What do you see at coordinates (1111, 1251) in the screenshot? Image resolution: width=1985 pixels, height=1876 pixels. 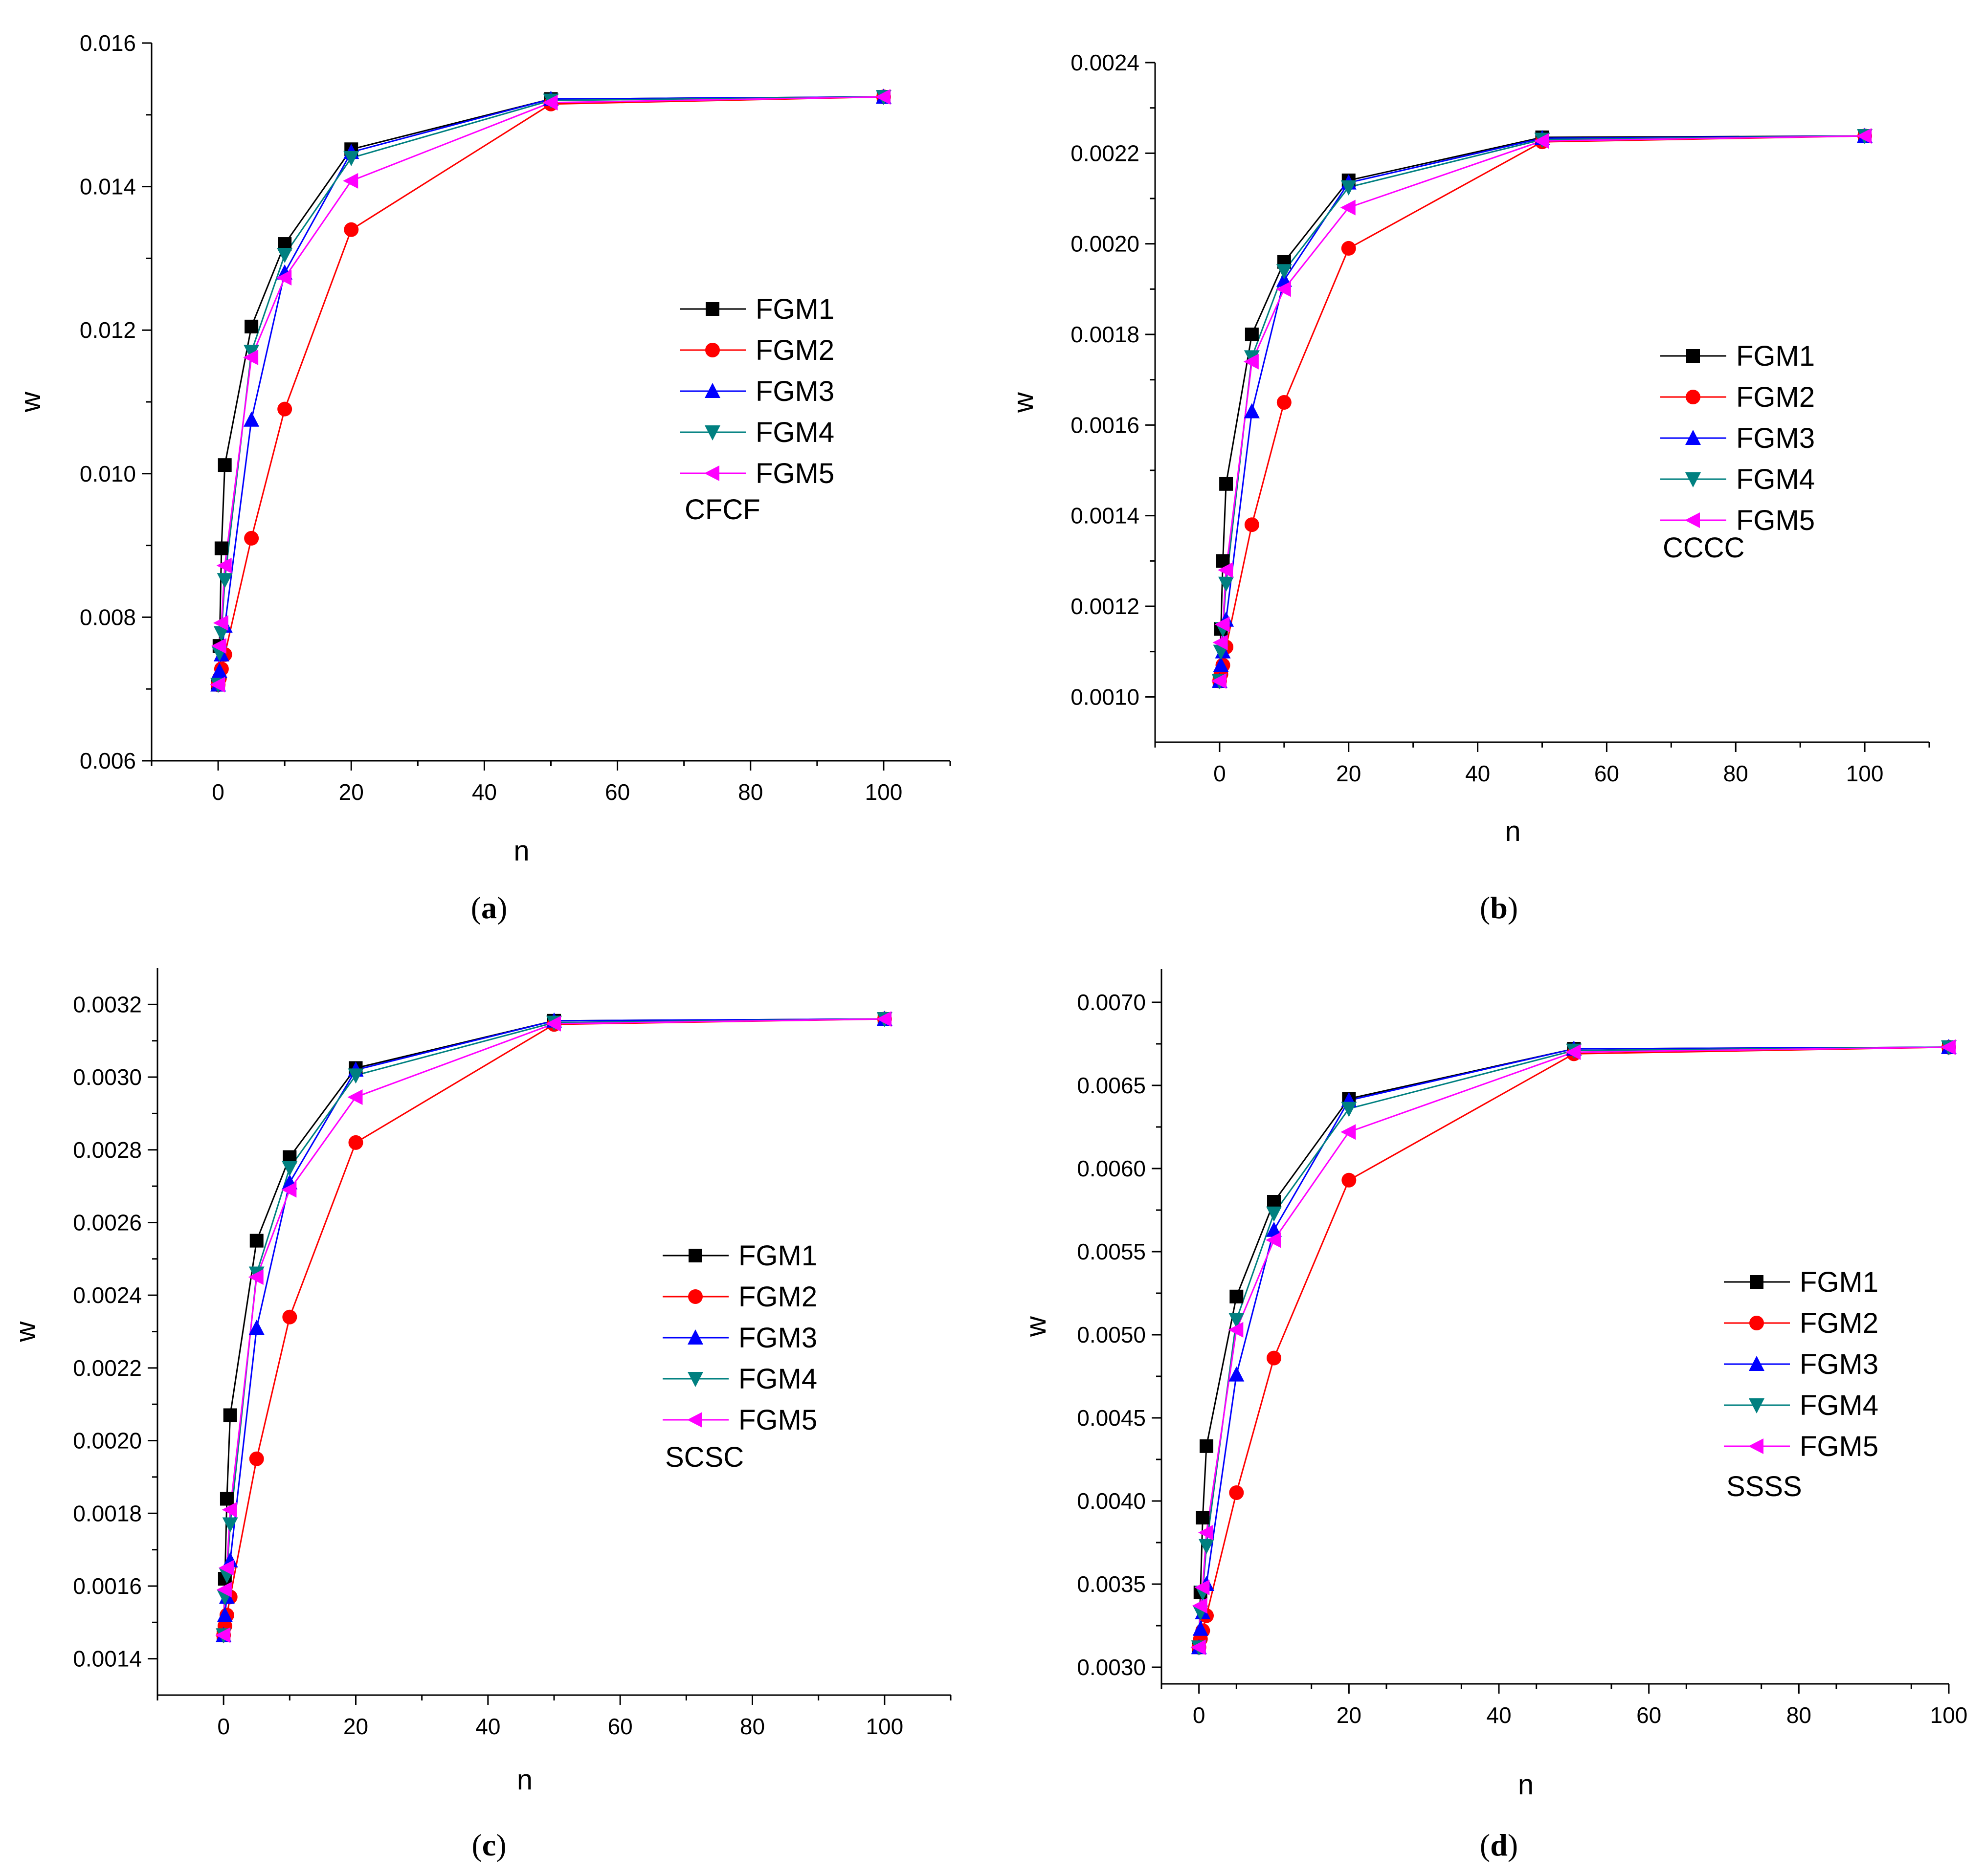 I see `y-tick-label: 0.0055` at bounding box center [1111, 1251].